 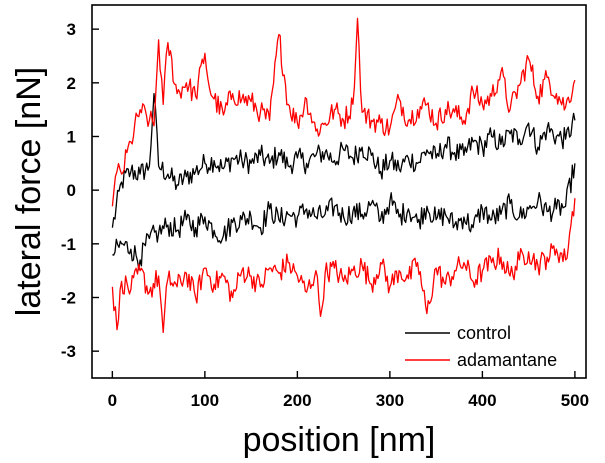 What do you see at coordinates (507, 360) in the screenshot?
I see `legend-label-adamantane: adamantane` at bounding box center [507, 360].